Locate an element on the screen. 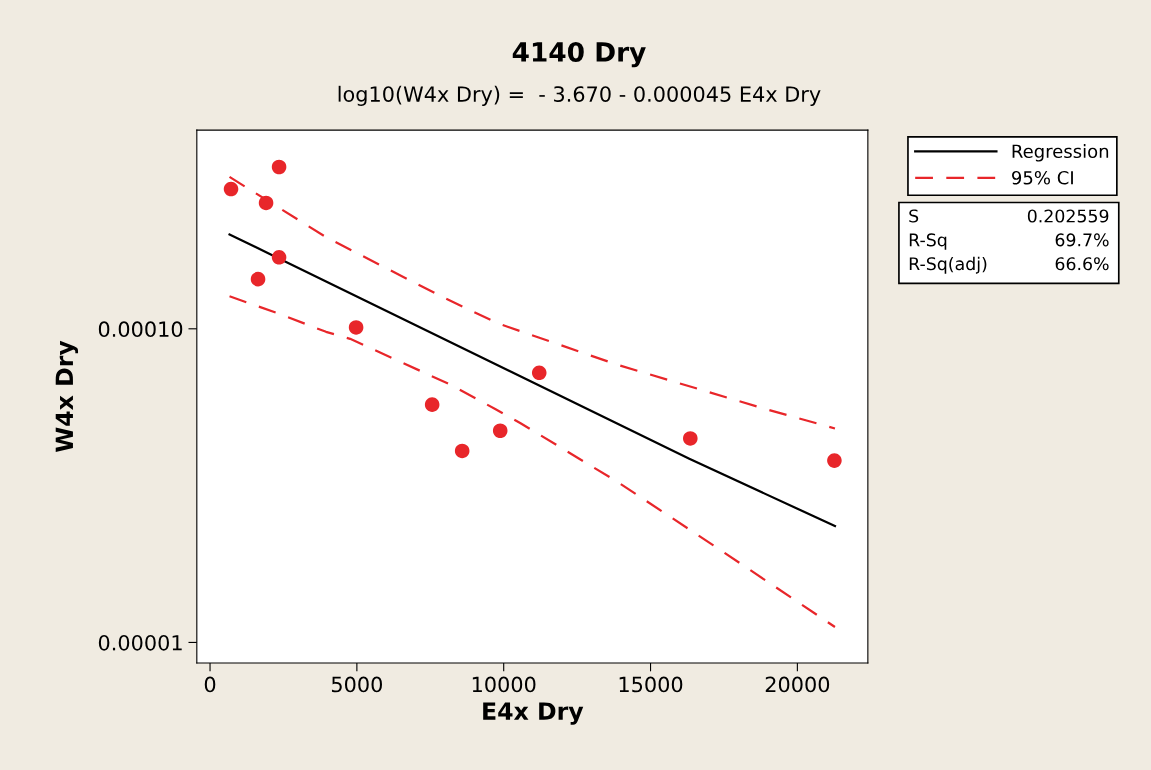 This screenshot has width=1151, height=770. x-axis-title: E4x Dry is located at coordinates (533, 713).